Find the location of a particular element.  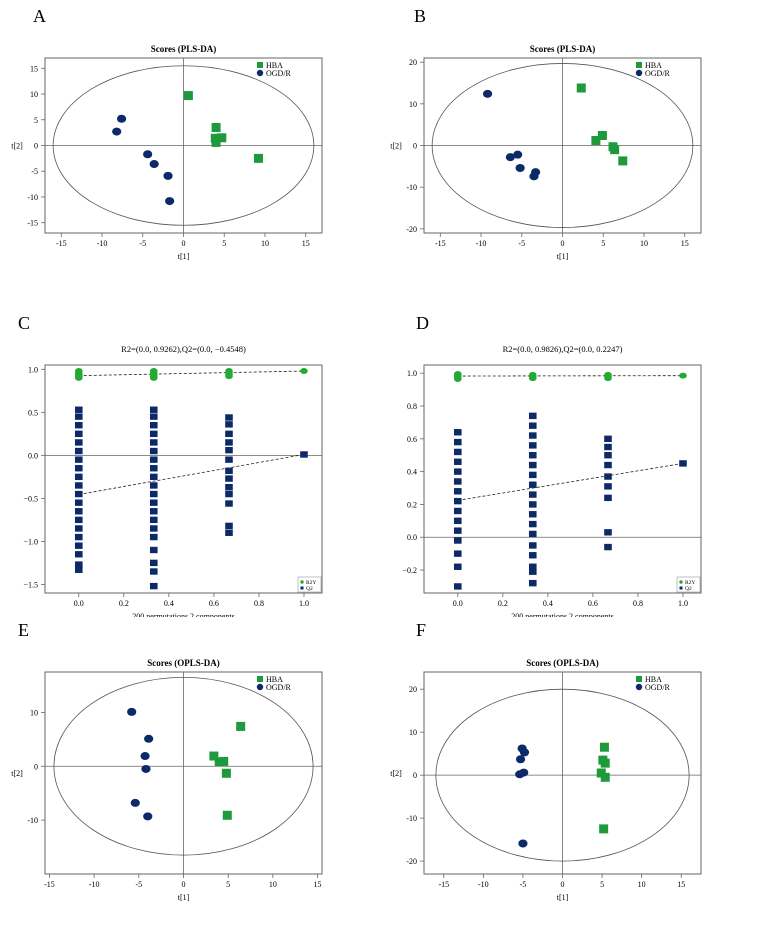

x-tick-label: 0.0 is located at coordinates (458, 603).